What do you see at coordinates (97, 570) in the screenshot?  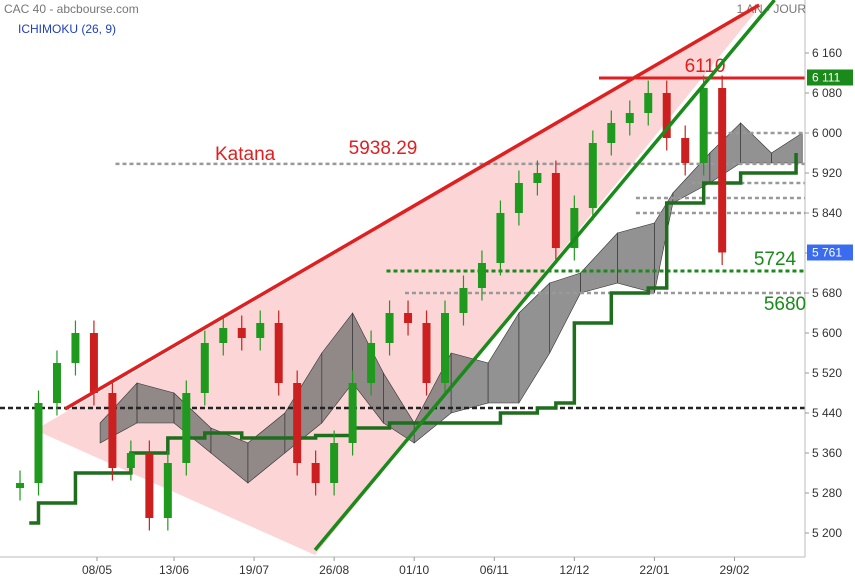 I see `x-tick-label: 08/05` at bounding box center [97, 570].